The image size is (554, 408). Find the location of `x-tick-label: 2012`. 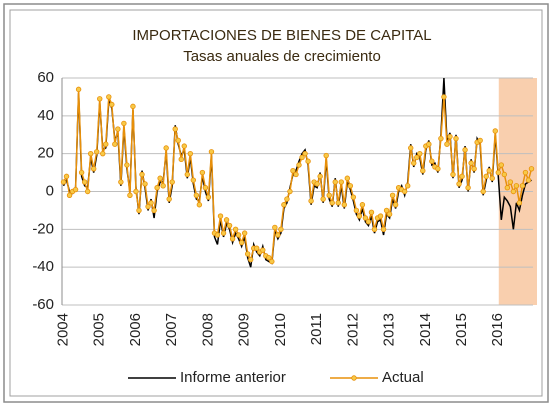

x-tick-label: 2012 is located at coordinates (352, 329).